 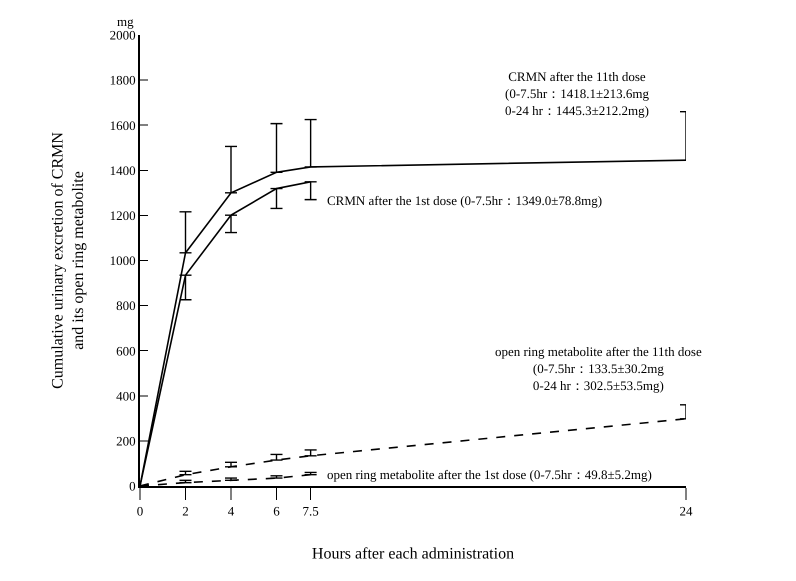 I want to click on x-tick-label: 7.5, so click(x=310, y=510).